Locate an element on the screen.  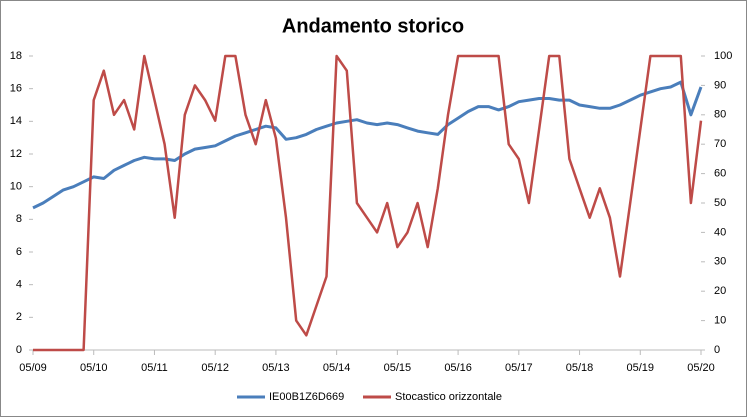
y-tick-label: 0 is located at coordinates (19, 350).